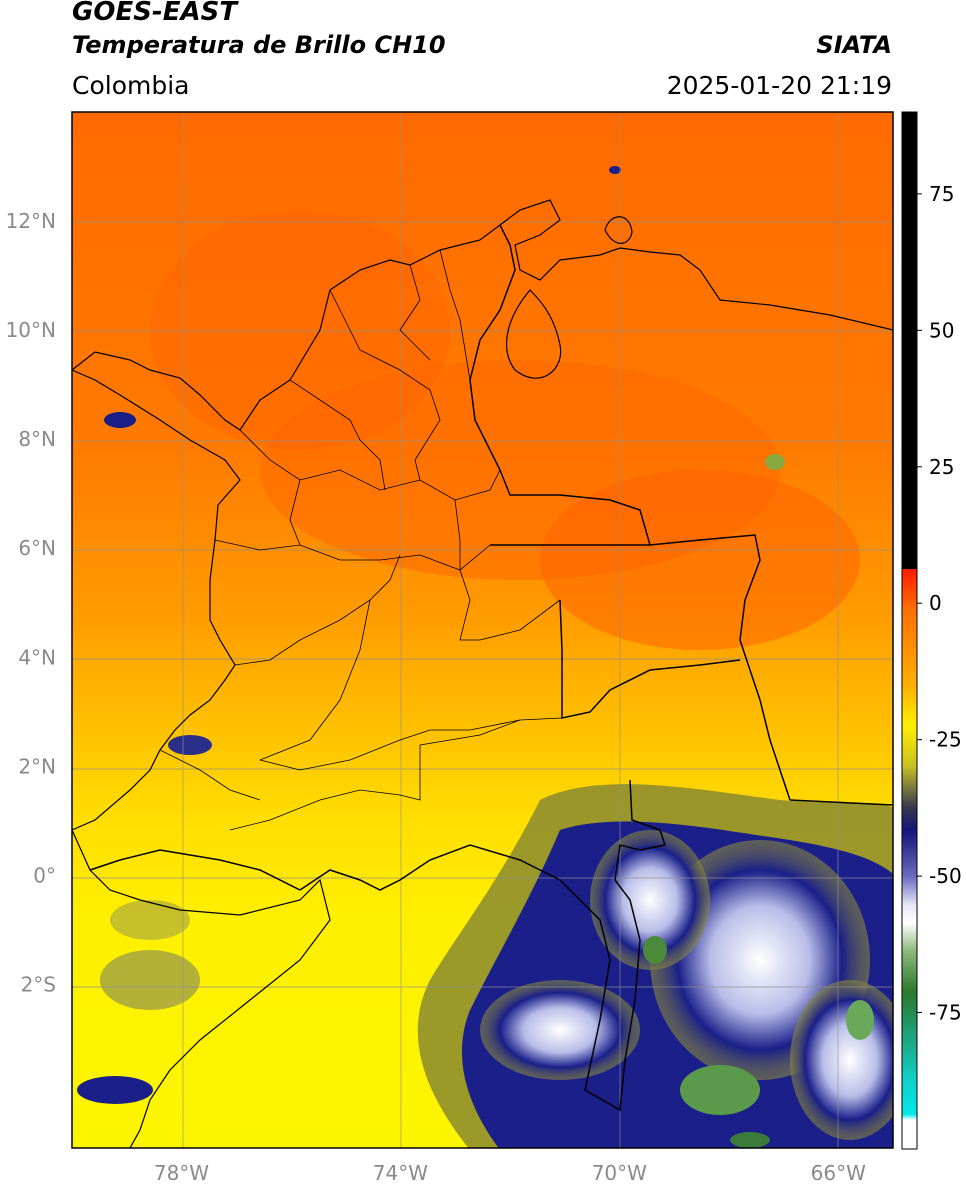 The image size is (966, 1190). What do you see at coordinates (181, 1173) in the screenshot?
I see `longitude-tick-label: 78°W` at bounding box center [181, 1173].